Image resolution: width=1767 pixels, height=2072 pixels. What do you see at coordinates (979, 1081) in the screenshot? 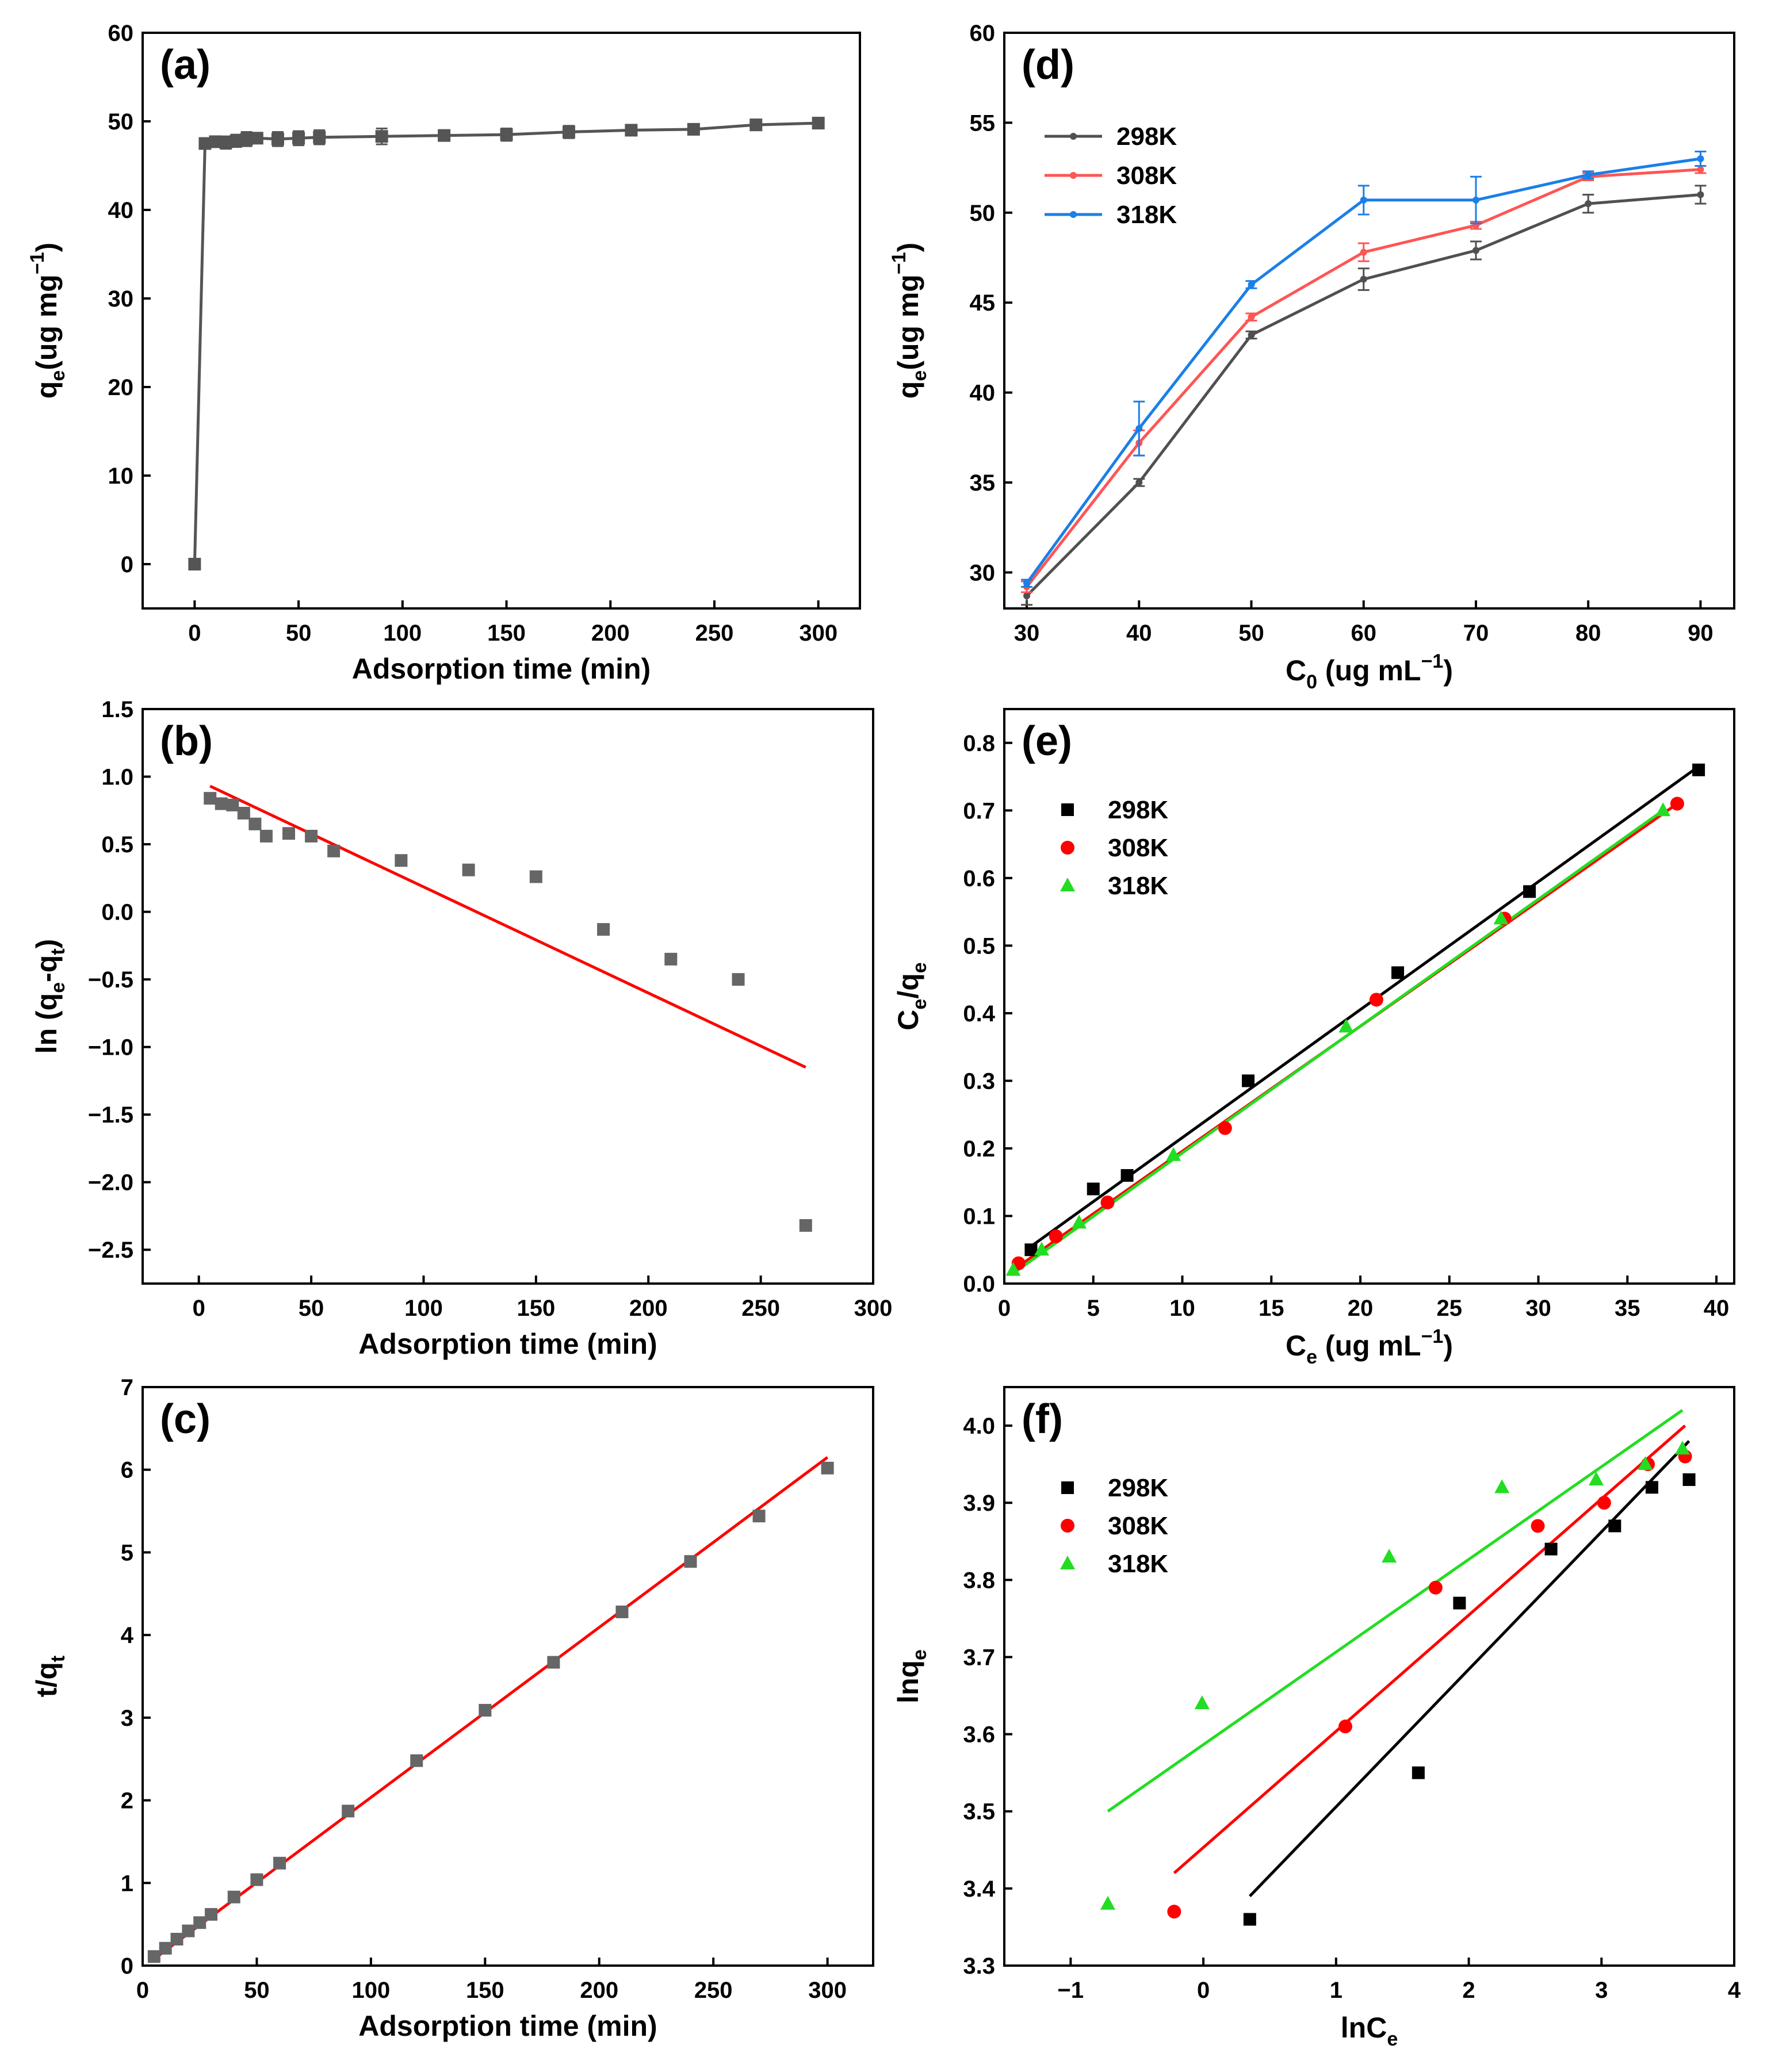
I see `y-tick-label: 0.3` at bounding box center [979, 1081].